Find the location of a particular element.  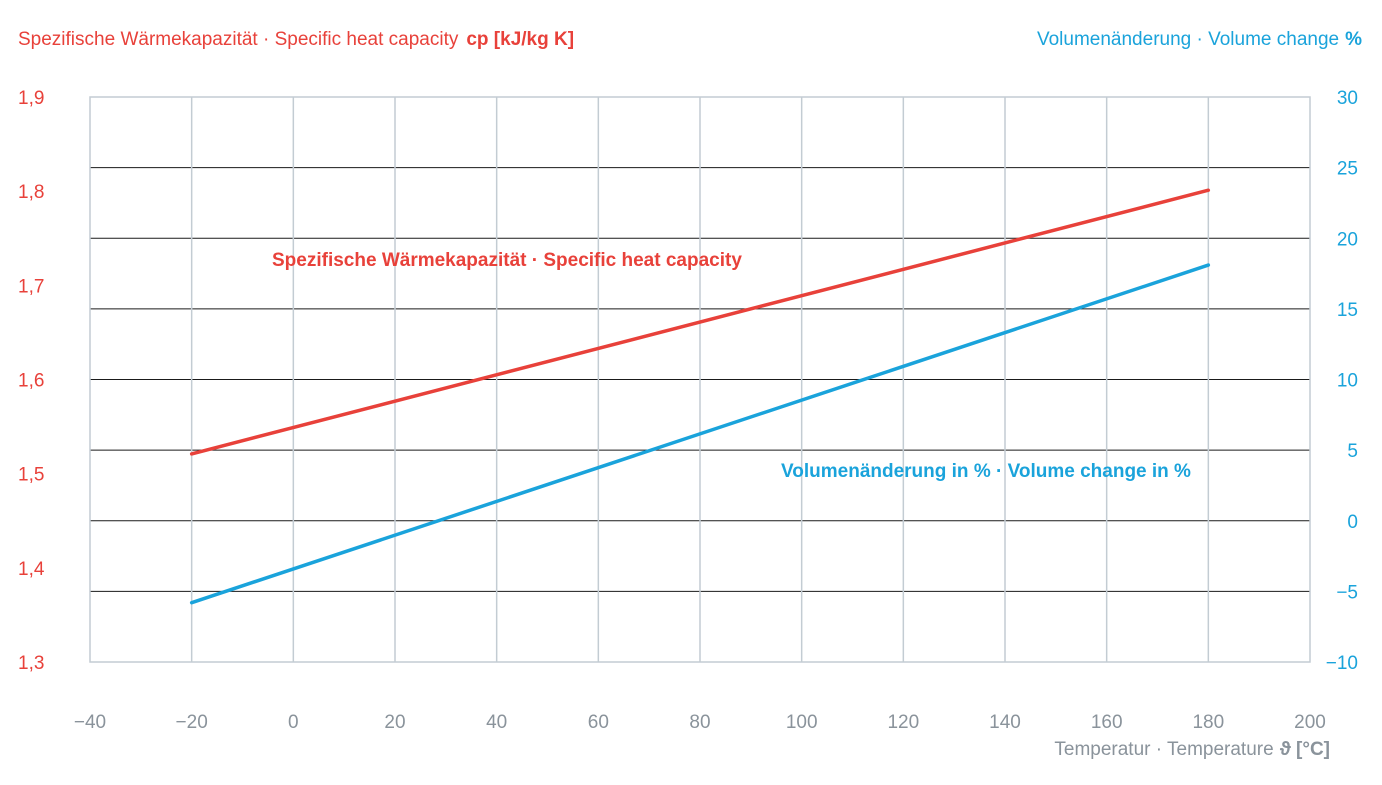

x-tick-labels: −40 −20 0 20 40 60 80 100 120 140 160 180 200 is located at coordinates (700, 722).